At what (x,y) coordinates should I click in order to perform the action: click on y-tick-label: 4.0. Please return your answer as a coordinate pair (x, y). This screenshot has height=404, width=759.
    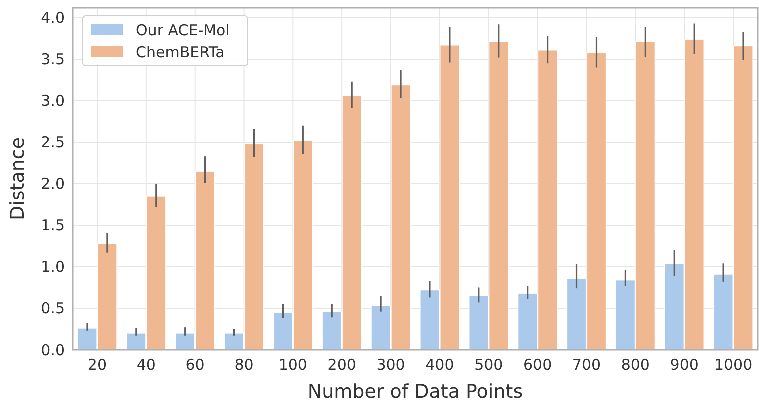
    Looking at the image, I should click on (53, 18).